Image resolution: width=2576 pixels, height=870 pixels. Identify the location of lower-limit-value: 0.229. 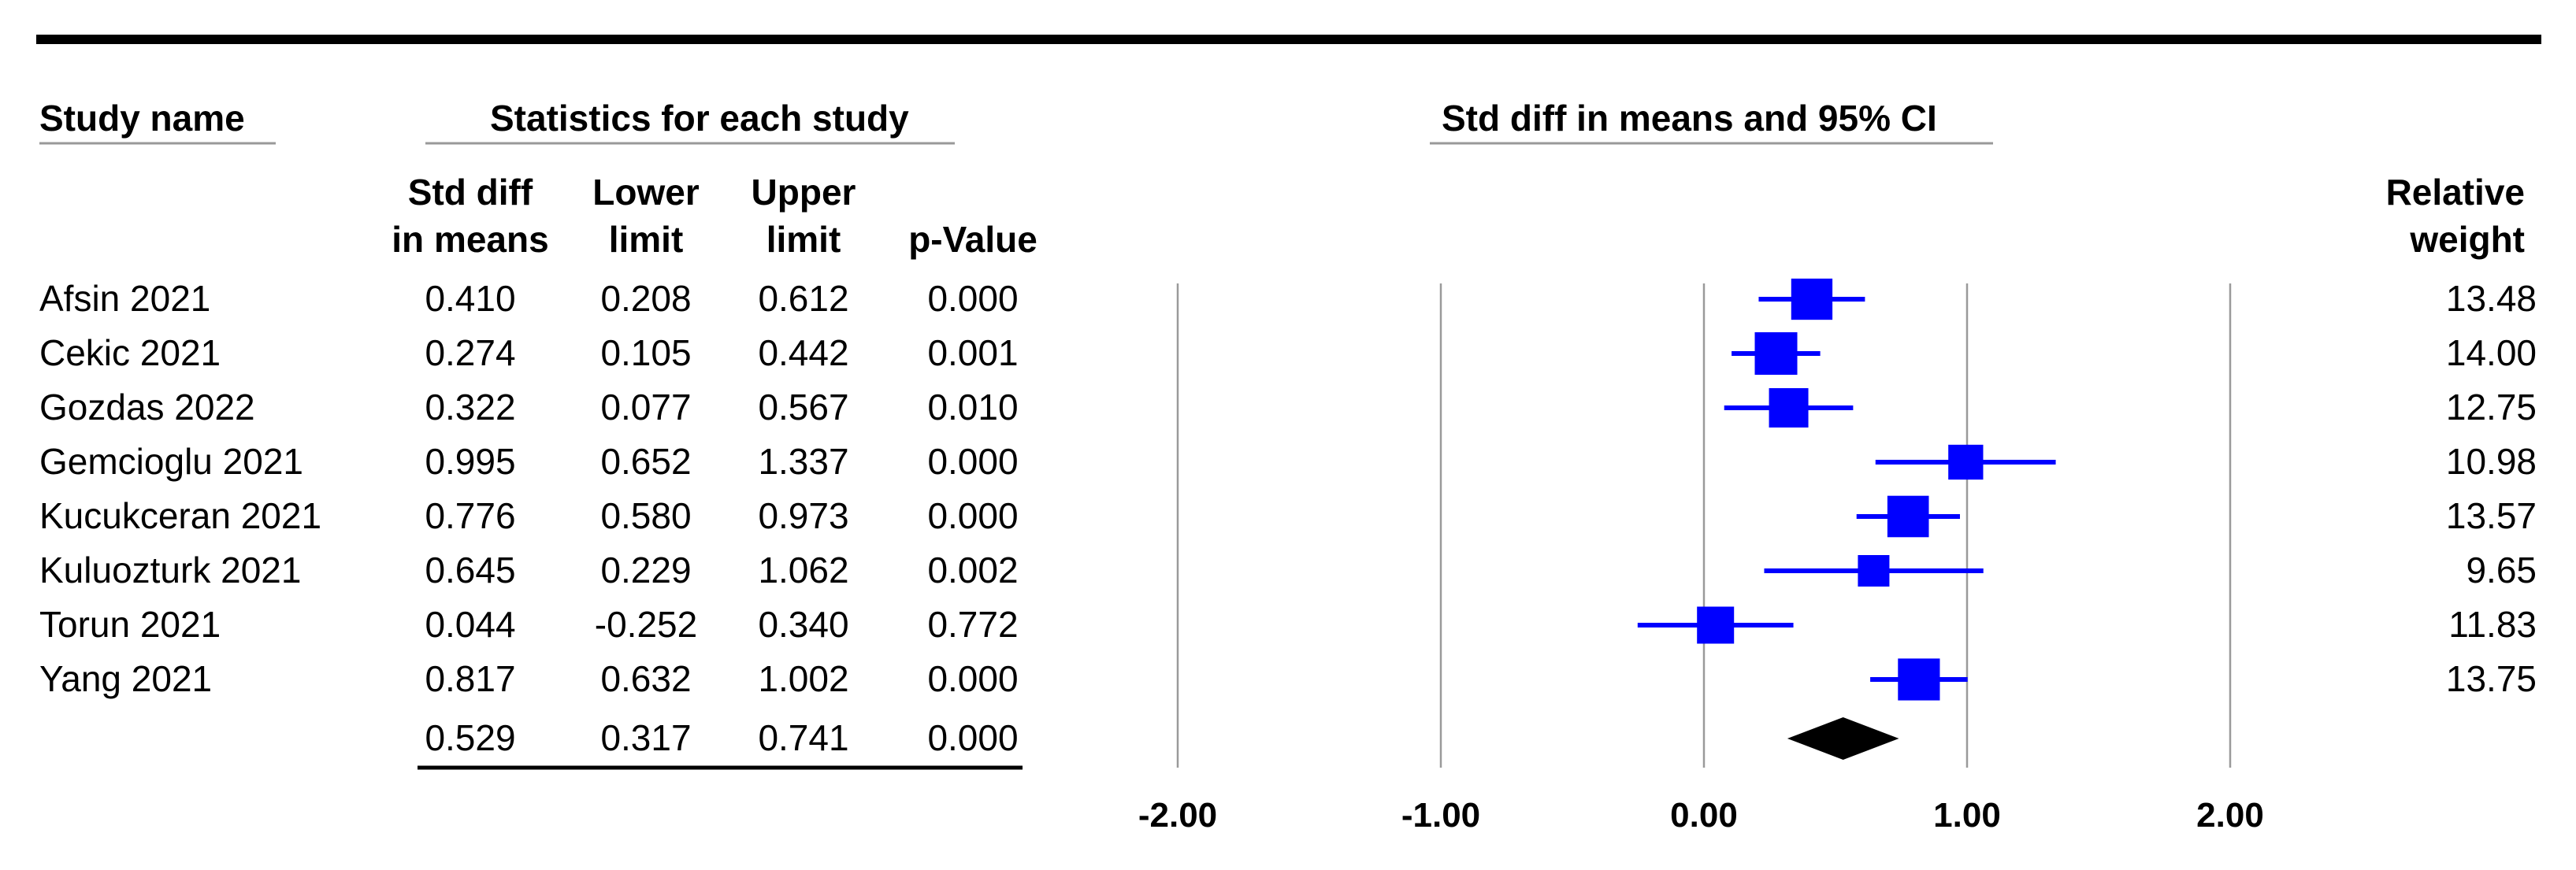
(645, 570).